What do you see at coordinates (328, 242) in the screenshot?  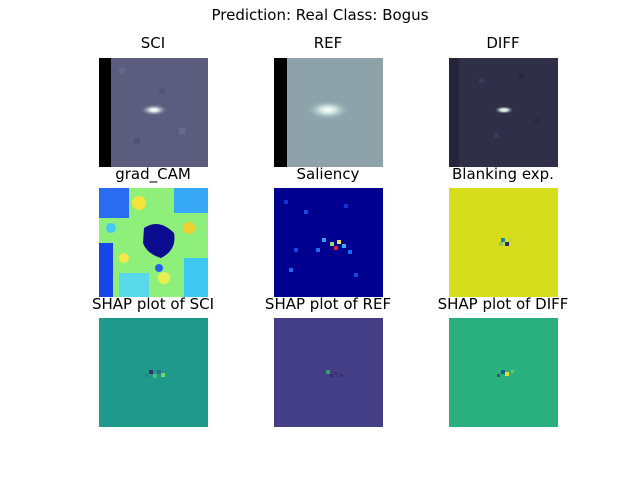 I see `saliency-map-image` at bounding box center [328, 242].